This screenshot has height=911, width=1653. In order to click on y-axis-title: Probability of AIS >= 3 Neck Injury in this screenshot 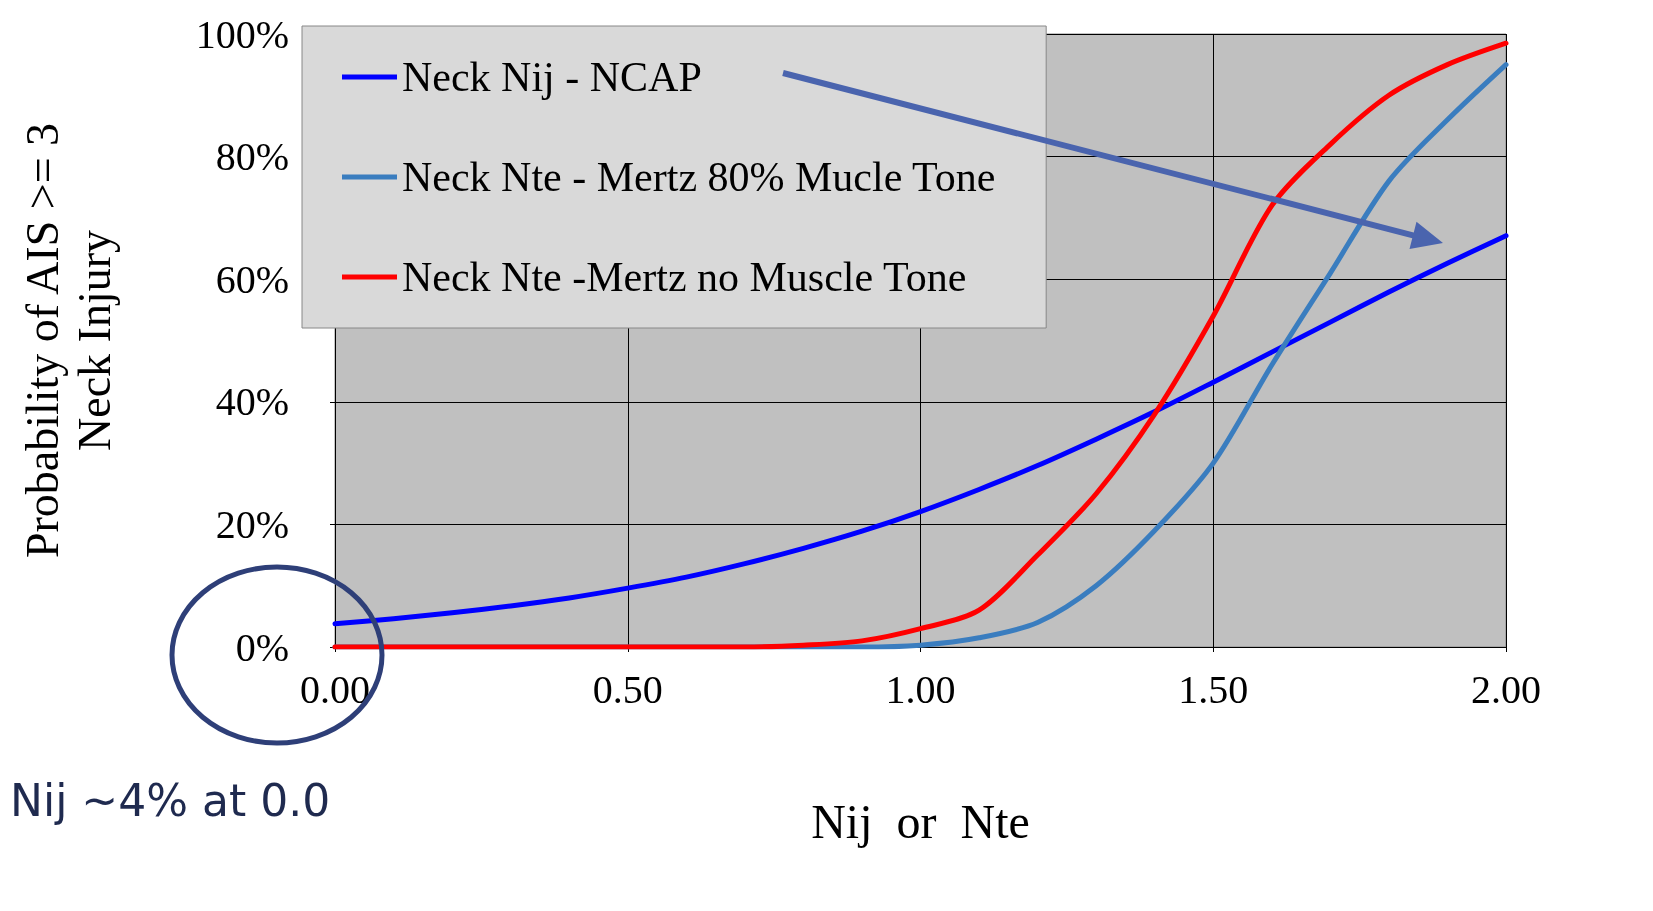, I will do `click(68, 340)`.